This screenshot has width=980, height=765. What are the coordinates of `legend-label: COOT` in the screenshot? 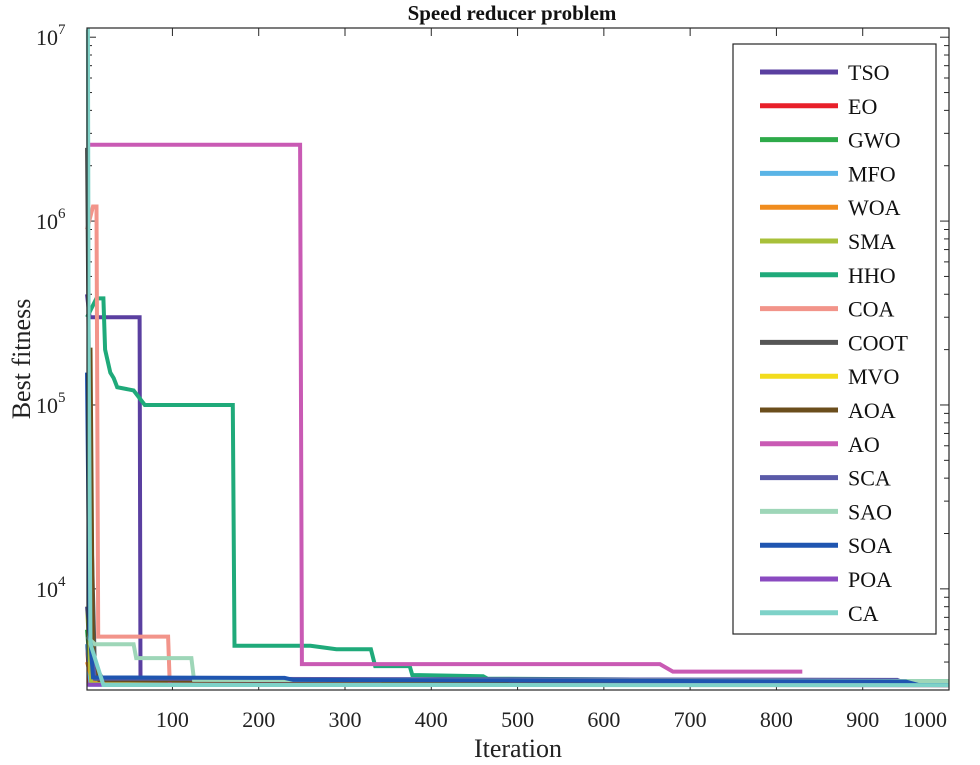 It's located at (878, 342).